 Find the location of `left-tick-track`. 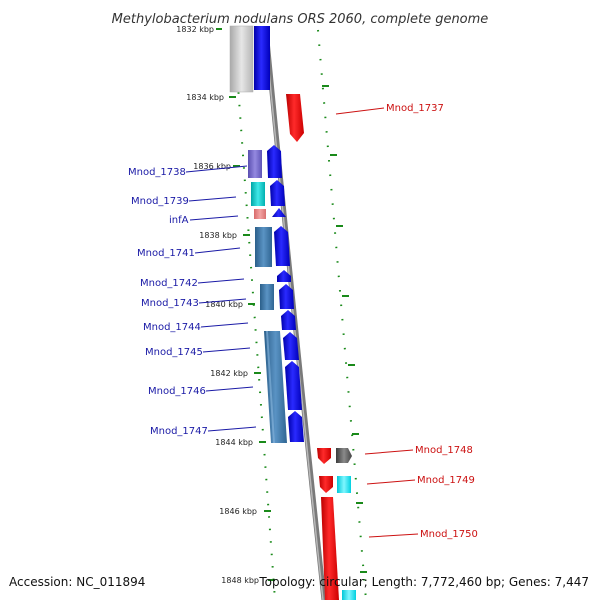

left-tick-track is located at coordinates (254, 314).